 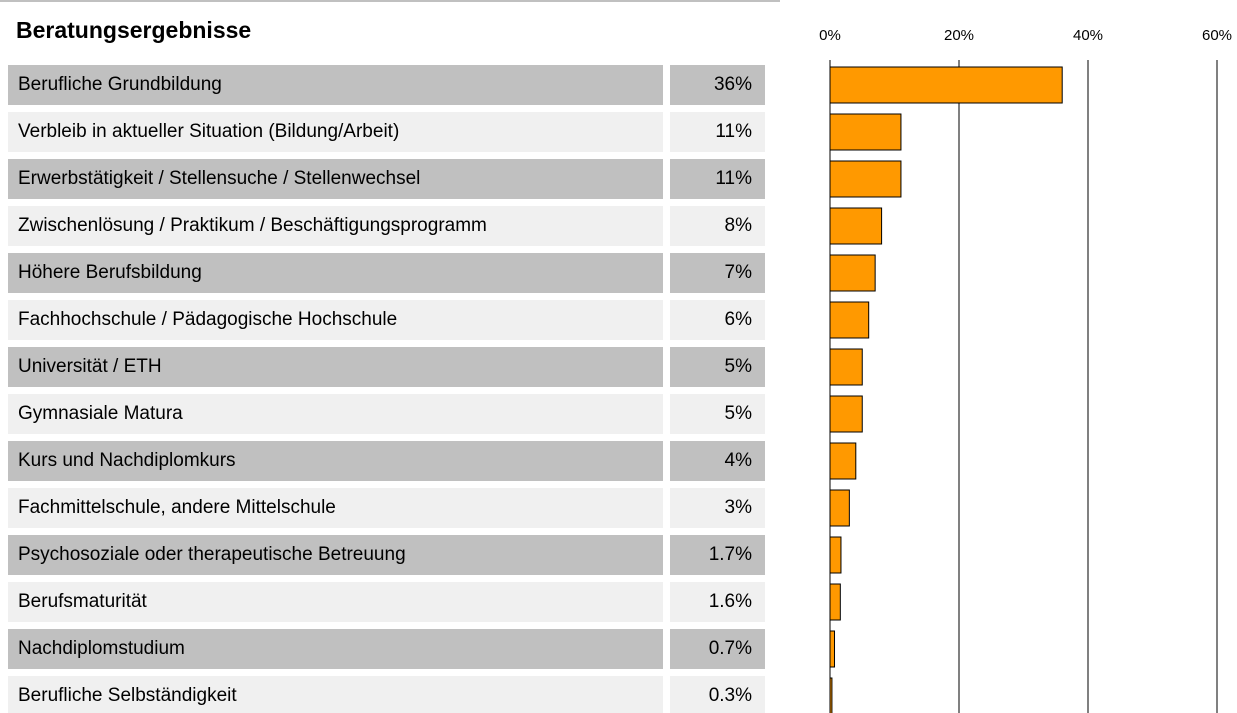 What do you see at coordinates (959, 35) in the screenshot?
I see `x-tick-label: 20%` at bounding box center [959, 35].